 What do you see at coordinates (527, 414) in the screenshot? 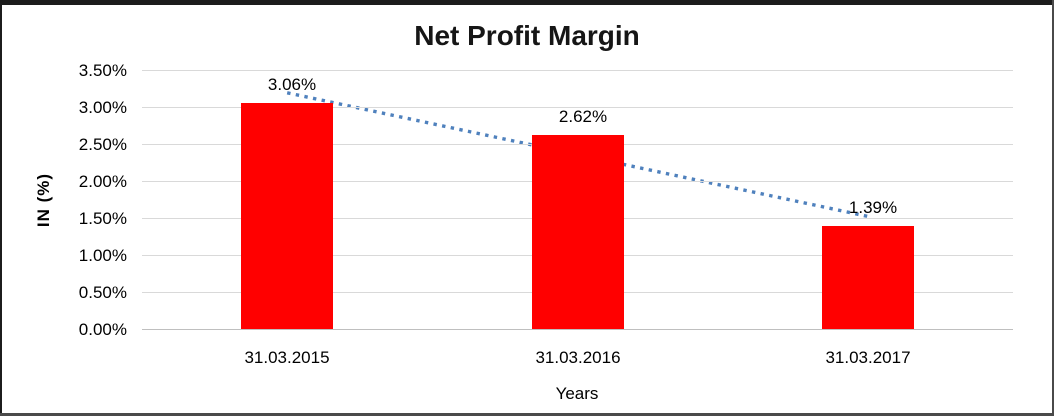
I see `frame-border-bottom` at bounding box center [527, 414].